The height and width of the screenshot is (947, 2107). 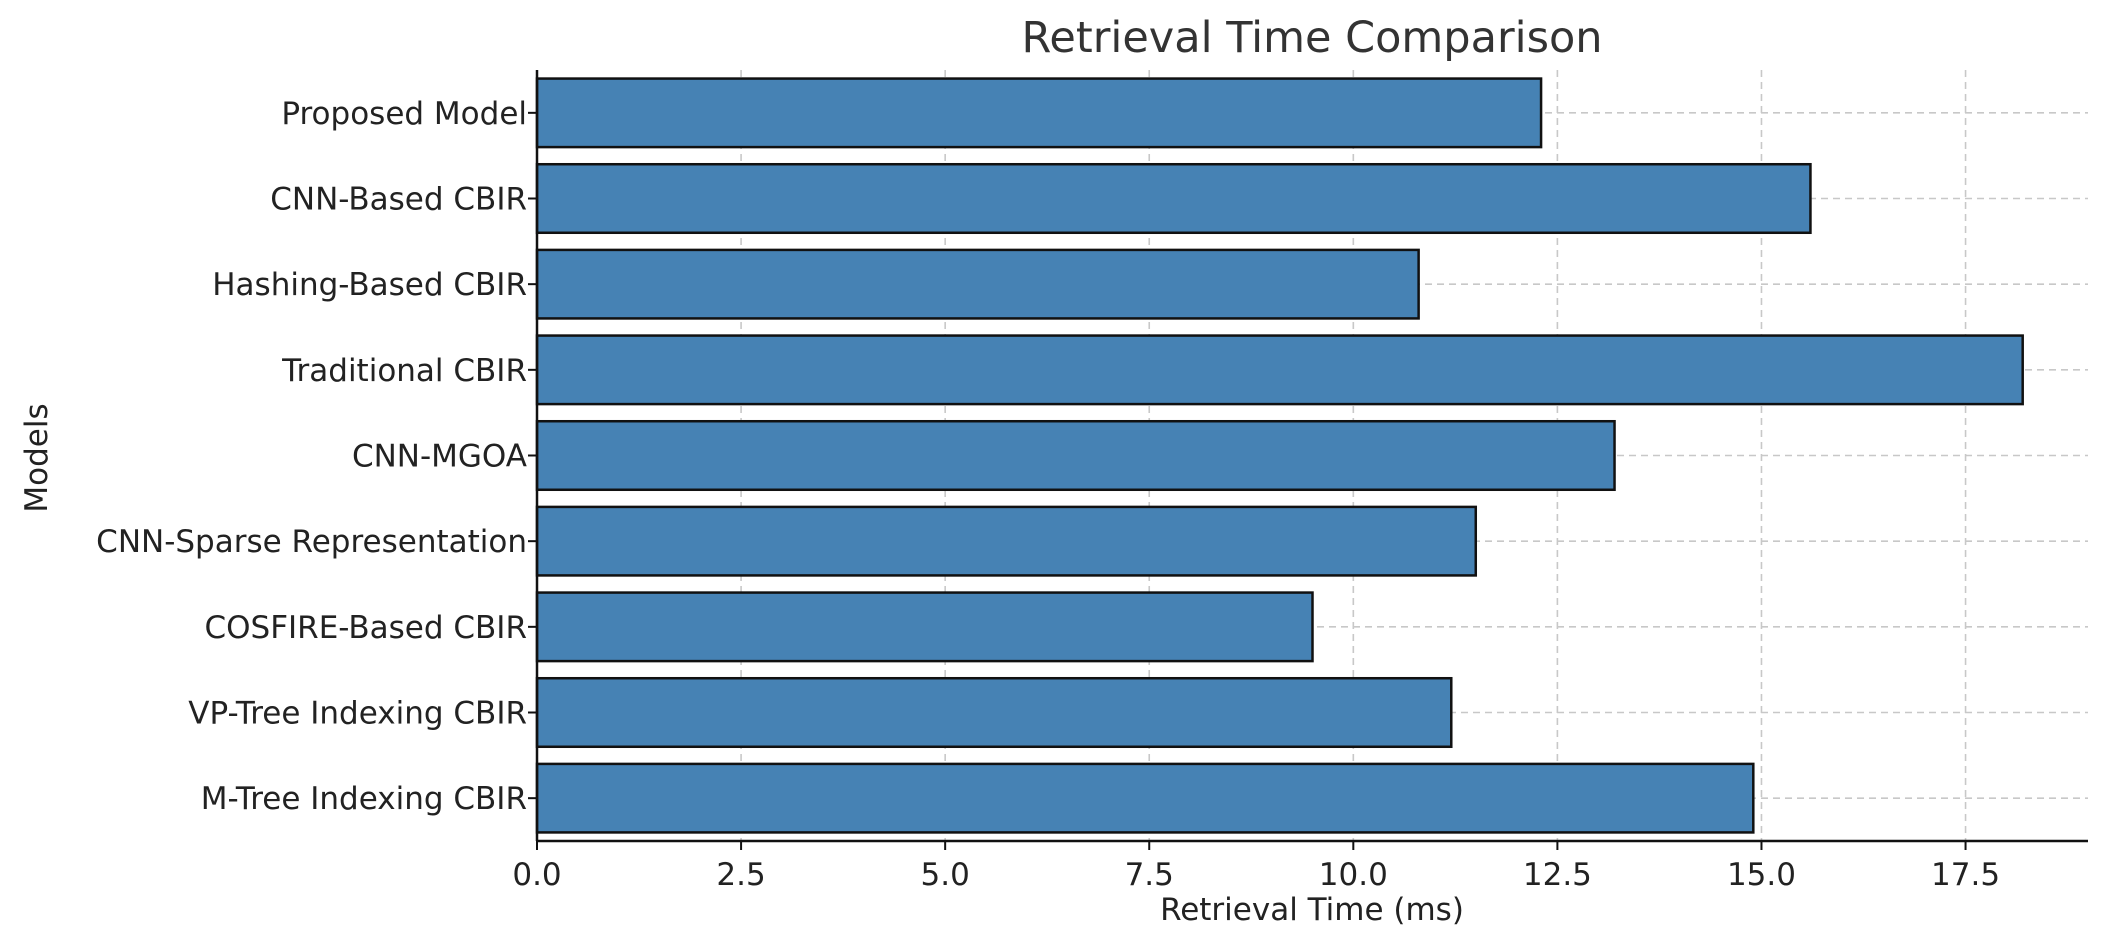 What do you see at coordinates (404, 371) in the screenshot?
I see `y-tick-label: Traditional CBIR` at bounding box center [404, 371].